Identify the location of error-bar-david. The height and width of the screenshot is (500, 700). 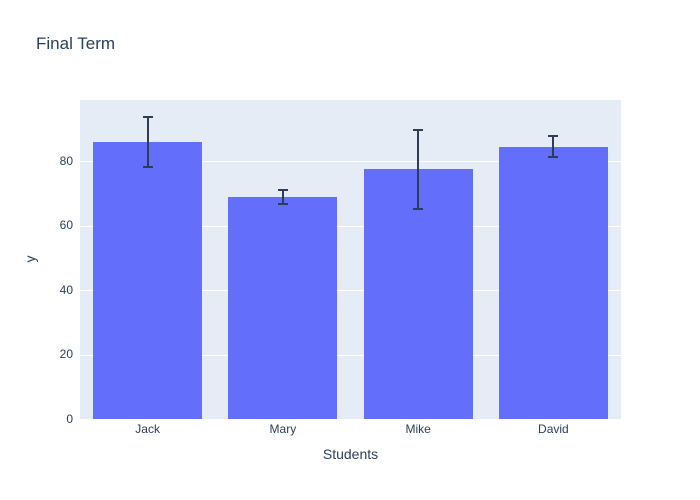
(553, 146).